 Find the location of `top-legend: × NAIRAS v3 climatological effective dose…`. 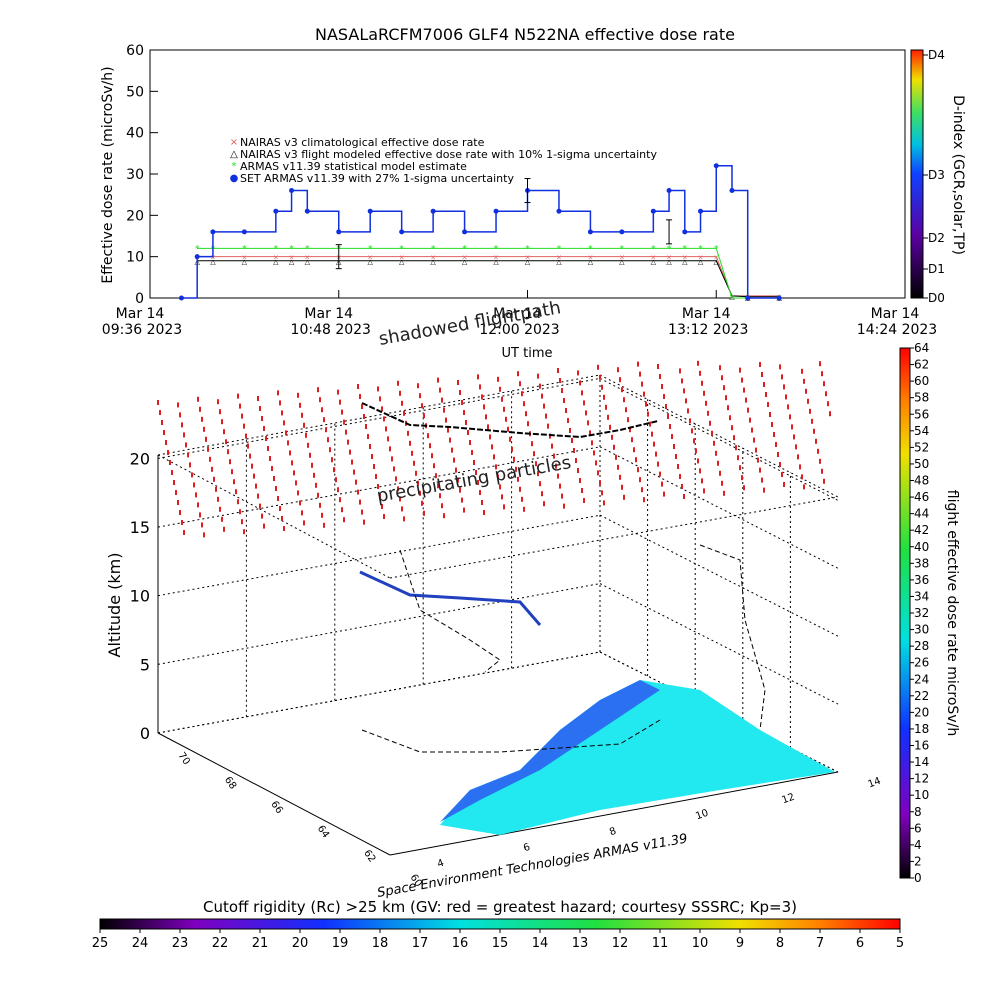

top-legend: × NAIRAS v3 climatological effective dose… is located at coordinates (444, 160).